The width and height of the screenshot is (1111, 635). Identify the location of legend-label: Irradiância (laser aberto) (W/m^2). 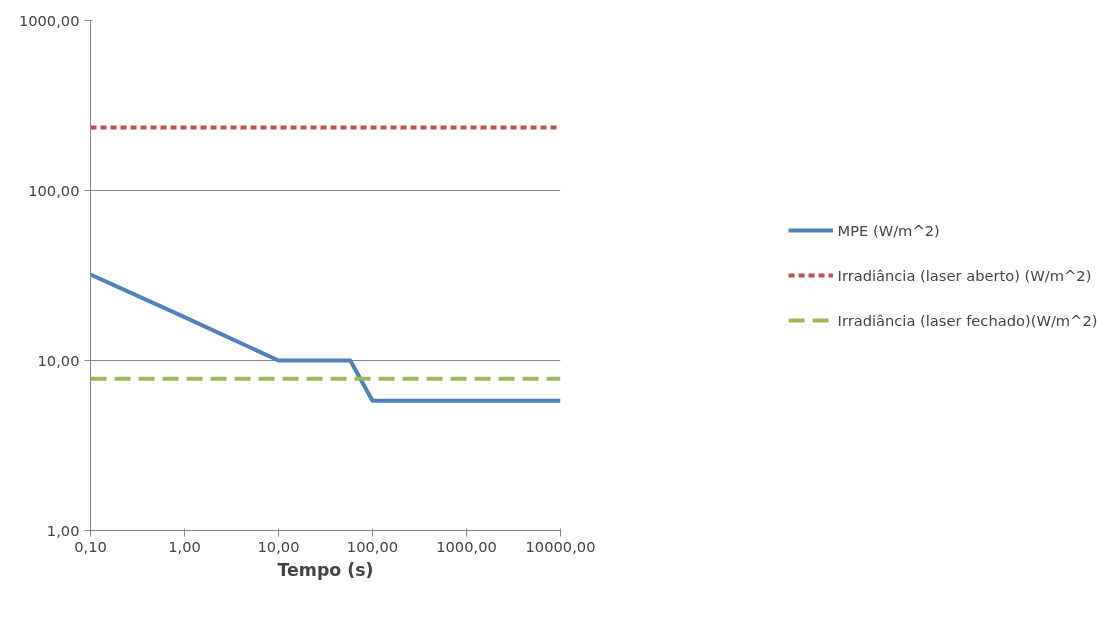
(964, 275).